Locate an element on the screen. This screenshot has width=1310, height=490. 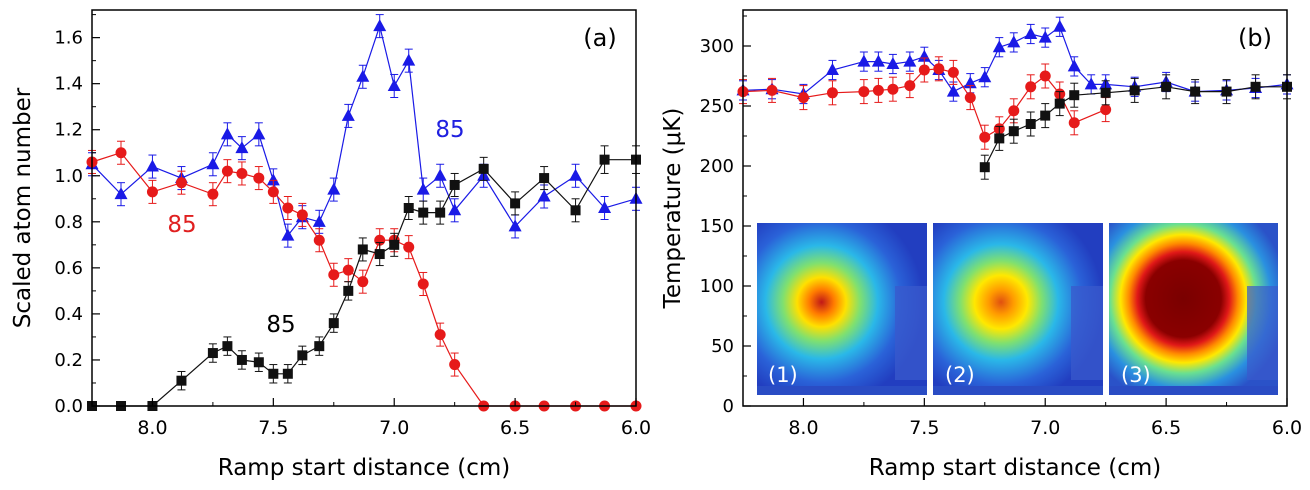
panel-a-y-tick-label: 1.0 is located at coordinates (68, 176).